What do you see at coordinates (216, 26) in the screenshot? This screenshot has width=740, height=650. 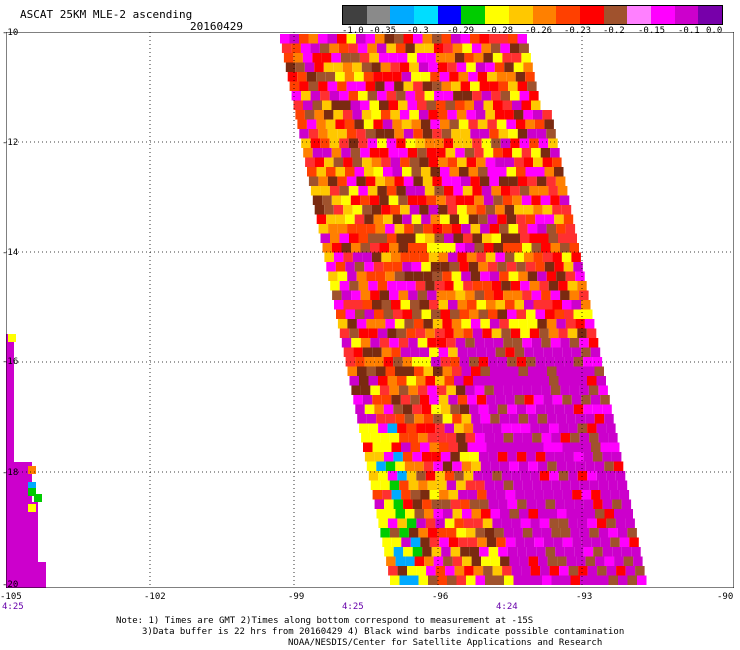 I see `map-date: 20160429` at bounding box center [216, 26].